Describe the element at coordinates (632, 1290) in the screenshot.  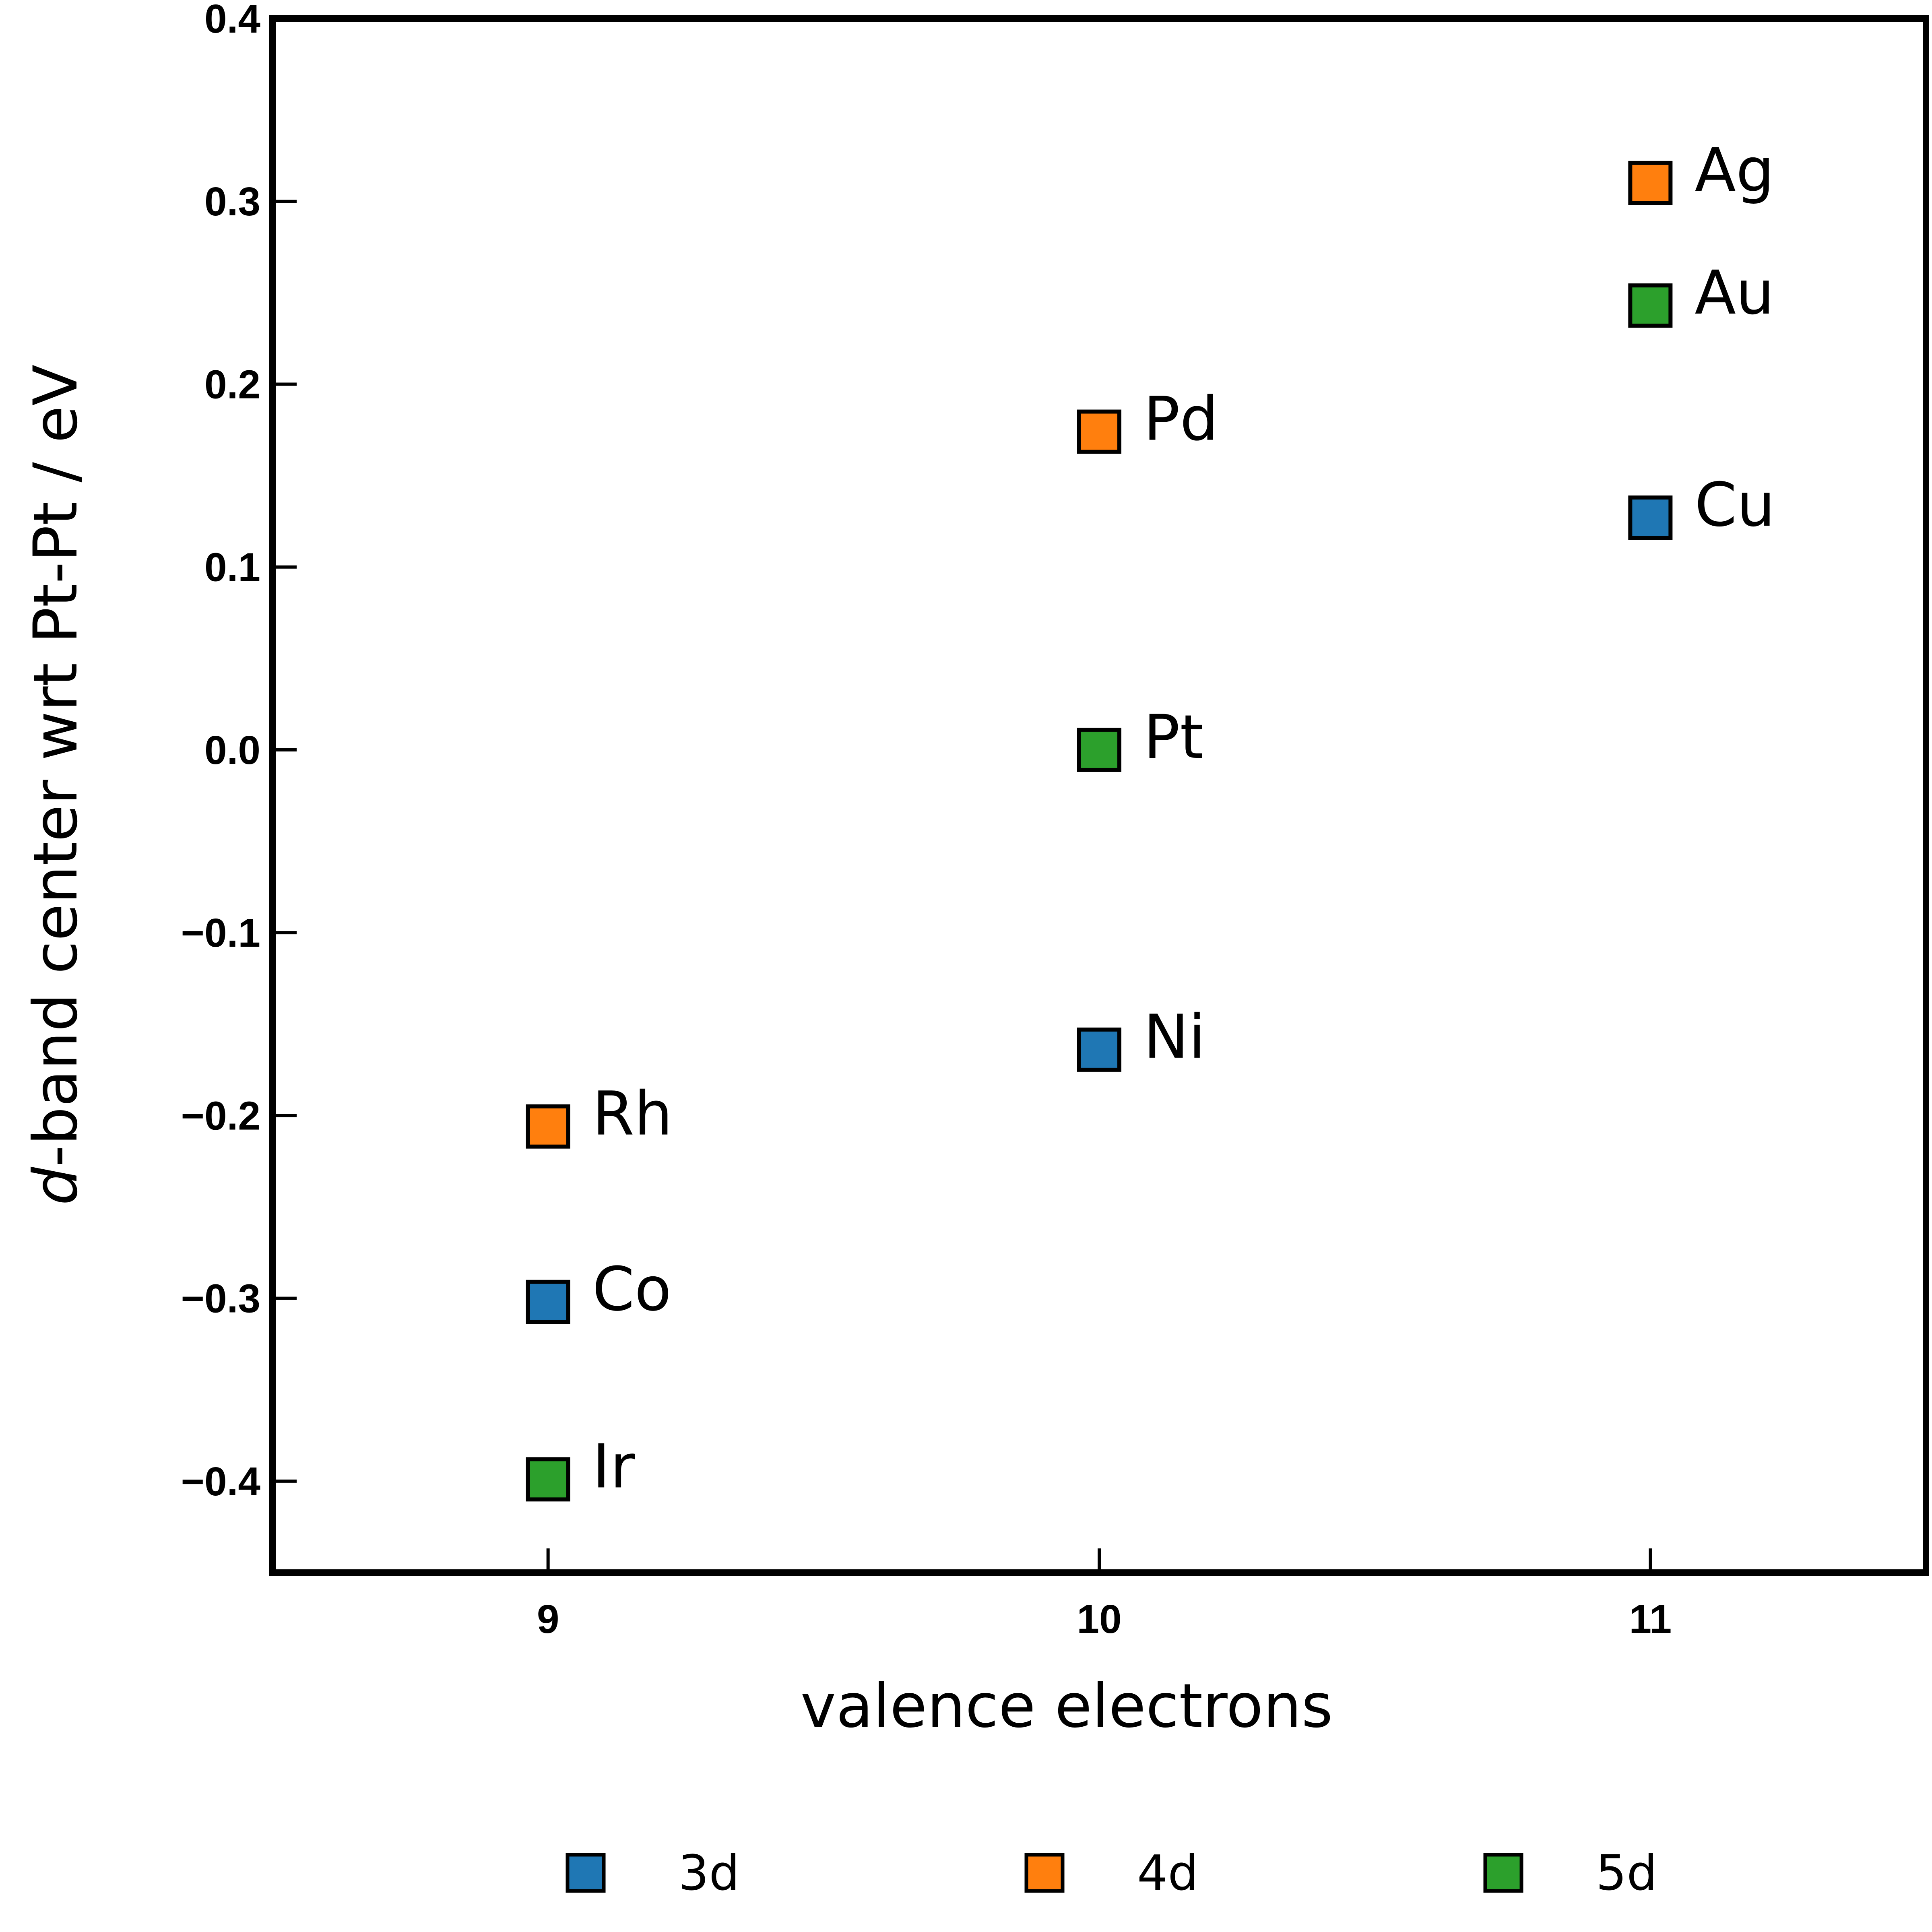
I see `point-label-co: Co` at that location.